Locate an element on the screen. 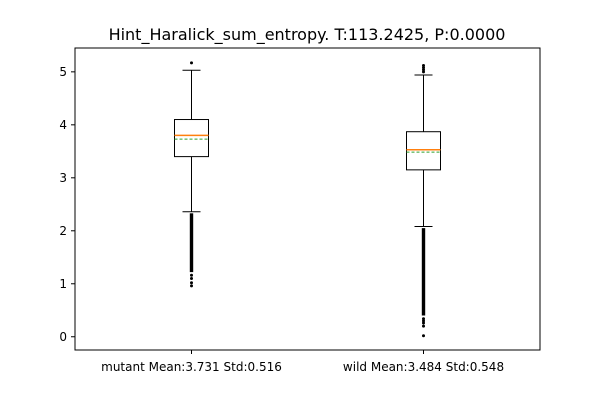 The height and width of the screenshot is (404, 600). y-tick-label: 3 is located at coordinates (63, 178).